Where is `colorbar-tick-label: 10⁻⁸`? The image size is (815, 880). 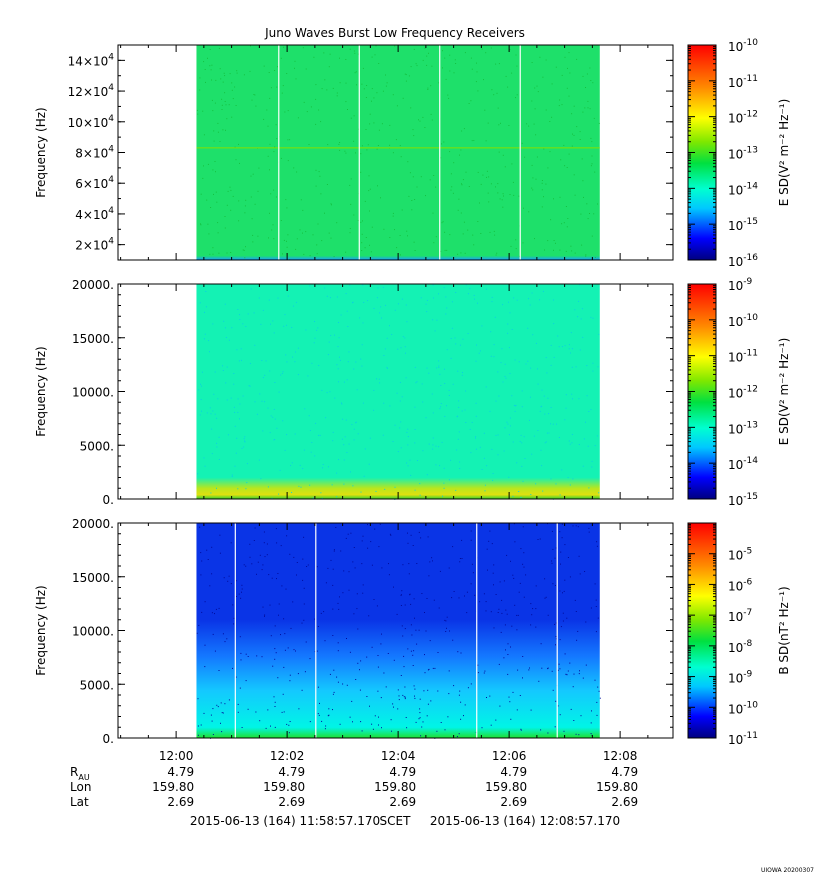 colorbar-tick-label: 10⁻⁸ is located at coordinates (740, 647).